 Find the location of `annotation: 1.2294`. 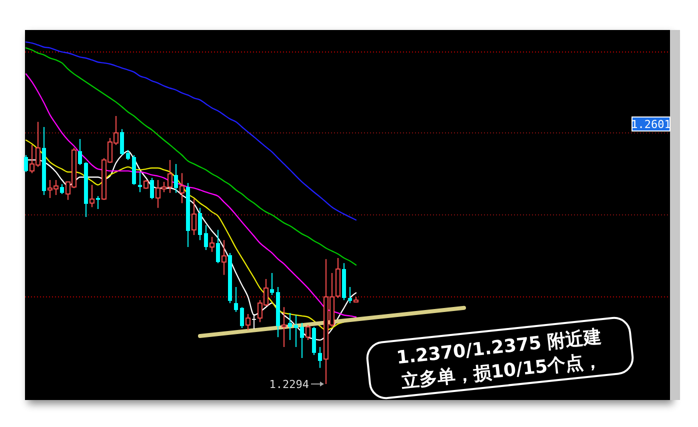

annotation: 1.2294 is located at coordinates (289, 384).